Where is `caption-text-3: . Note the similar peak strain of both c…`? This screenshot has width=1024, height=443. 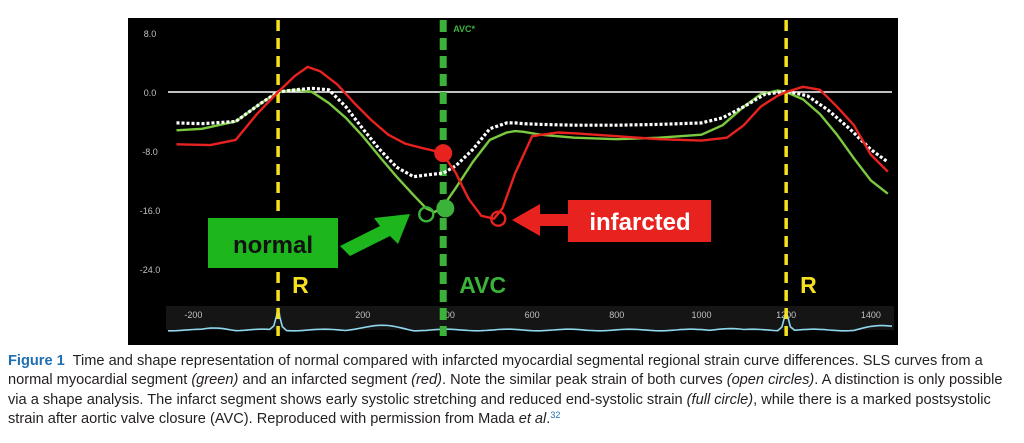
caption-text-3: . Note the similar peak strain of both c… is located at coordinates (584, 380).